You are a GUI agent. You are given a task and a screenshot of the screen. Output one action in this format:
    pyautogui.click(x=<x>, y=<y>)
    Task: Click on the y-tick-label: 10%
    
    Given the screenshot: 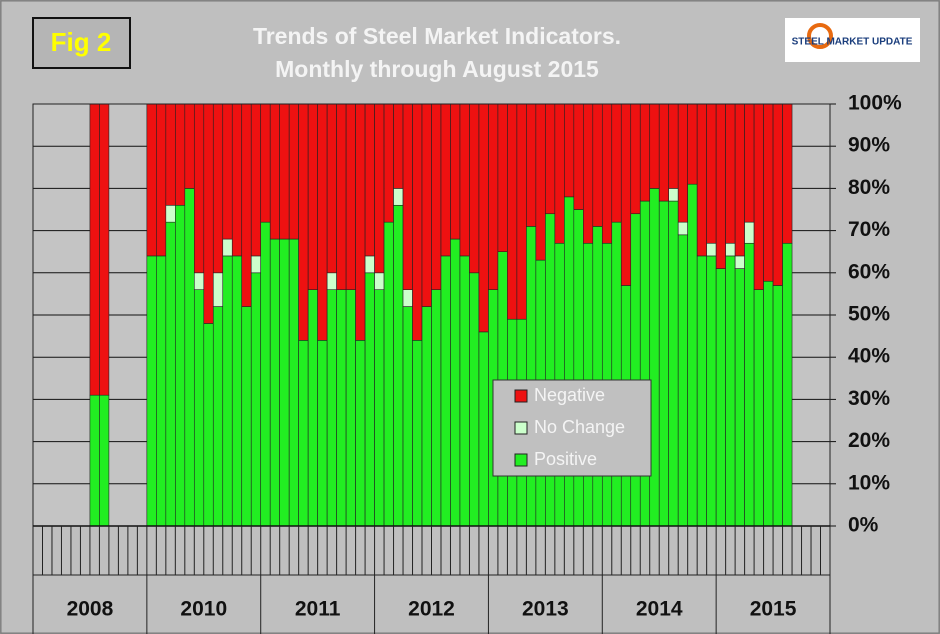 What is the action you would take?
    pyautogui.click(x=869, y=482)
    